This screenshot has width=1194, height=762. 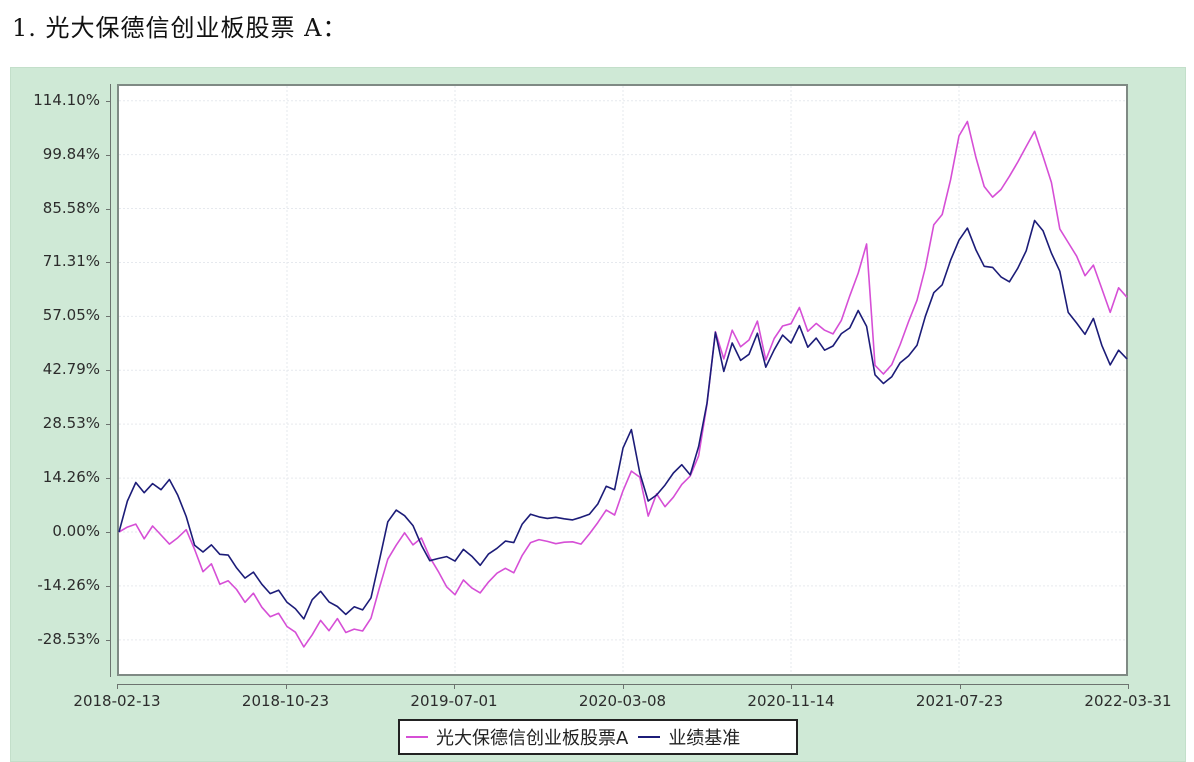 I want to click on x-tick-label: 2022-03-31, so click(x=1128, y=701).